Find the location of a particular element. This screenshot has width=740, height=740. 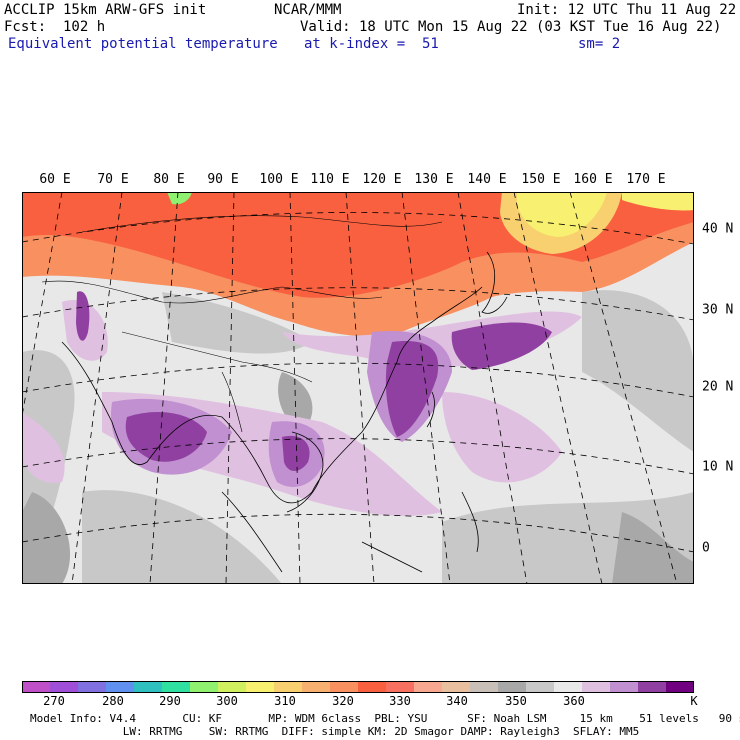

lon-label: 90 E is located at coordinates (223, 179).